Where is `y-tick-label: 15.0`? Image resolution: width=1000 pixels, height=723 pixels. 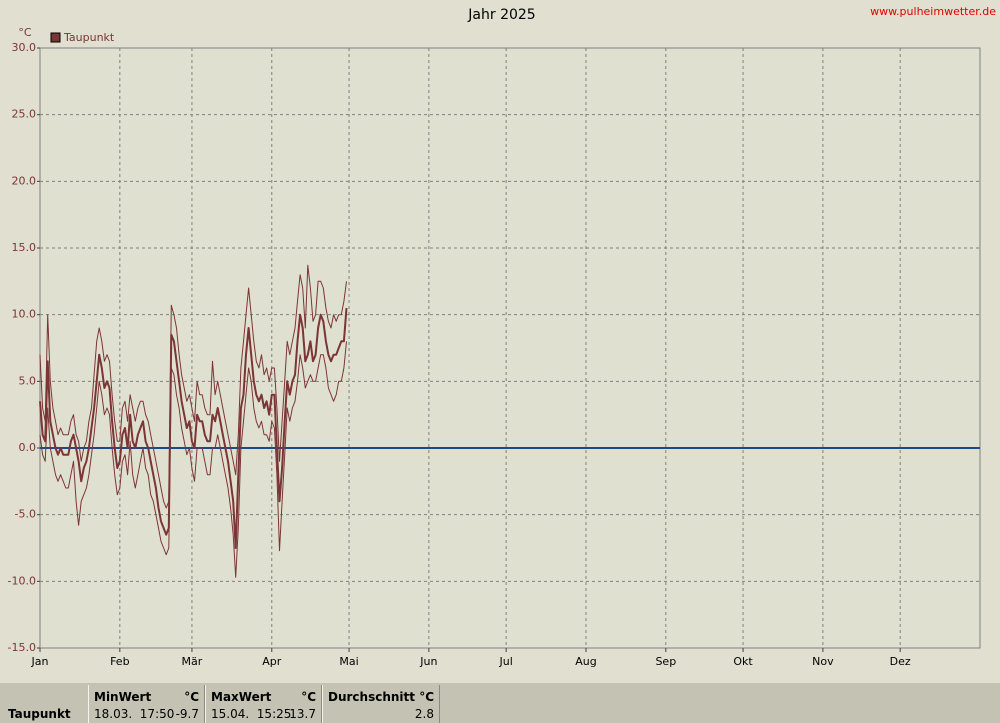
y-tick-label: 15.0 is located at coordinates (24, 247).